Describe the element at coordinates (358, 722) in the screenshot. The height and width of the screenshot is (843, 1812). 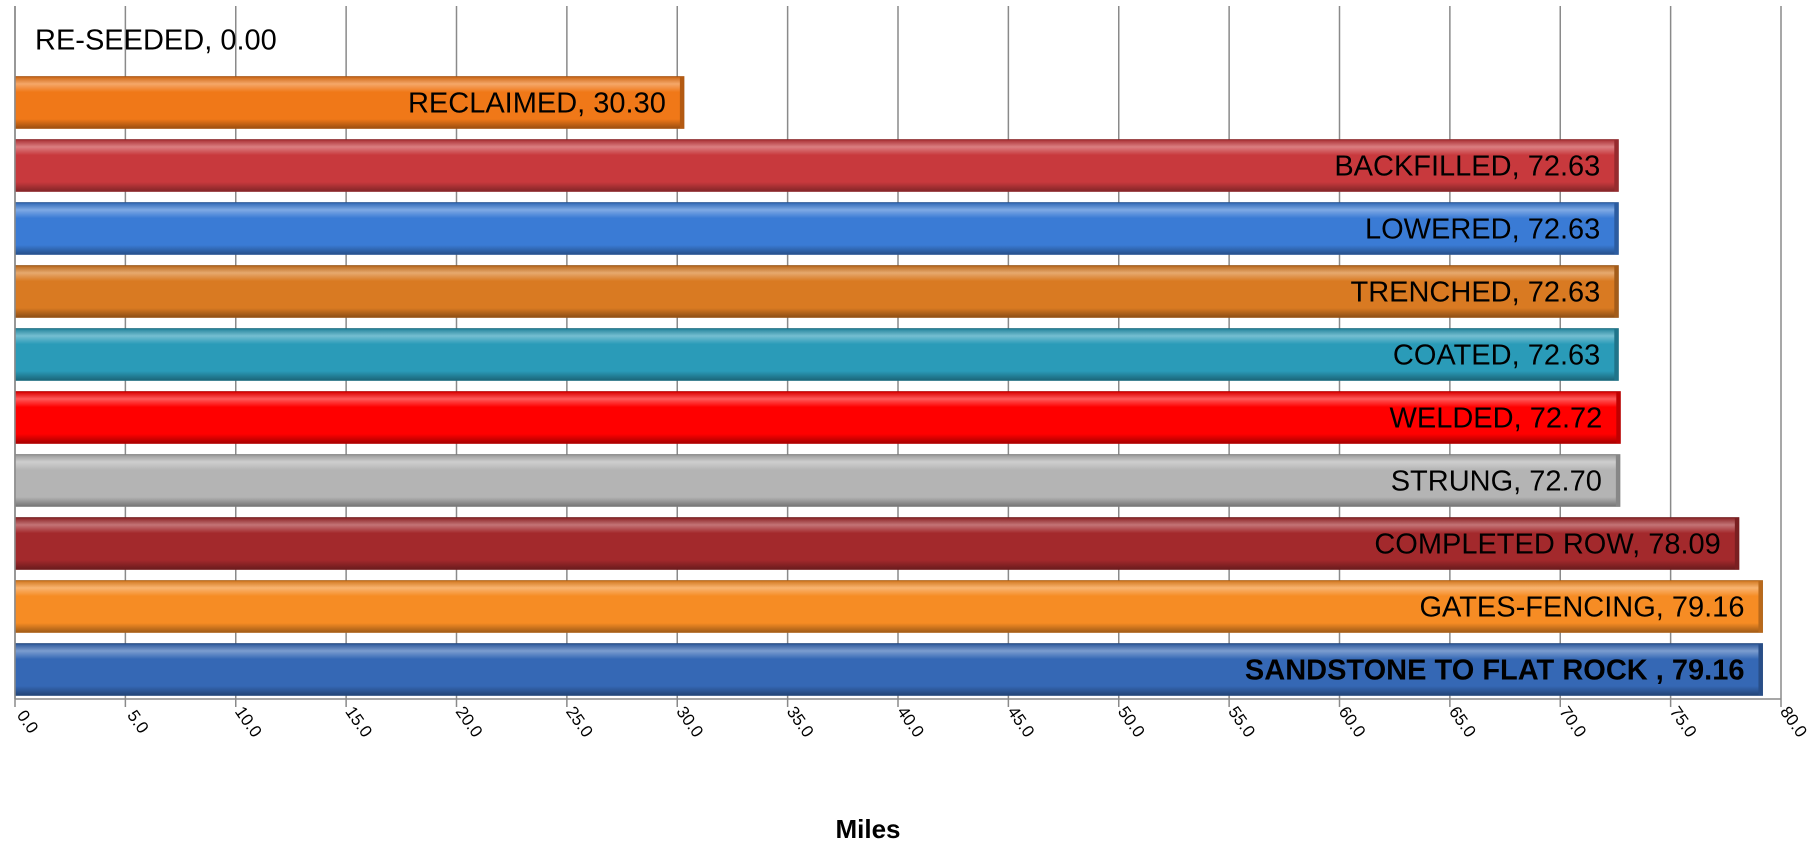
I see `x-tick-label: 15.0` at that location.